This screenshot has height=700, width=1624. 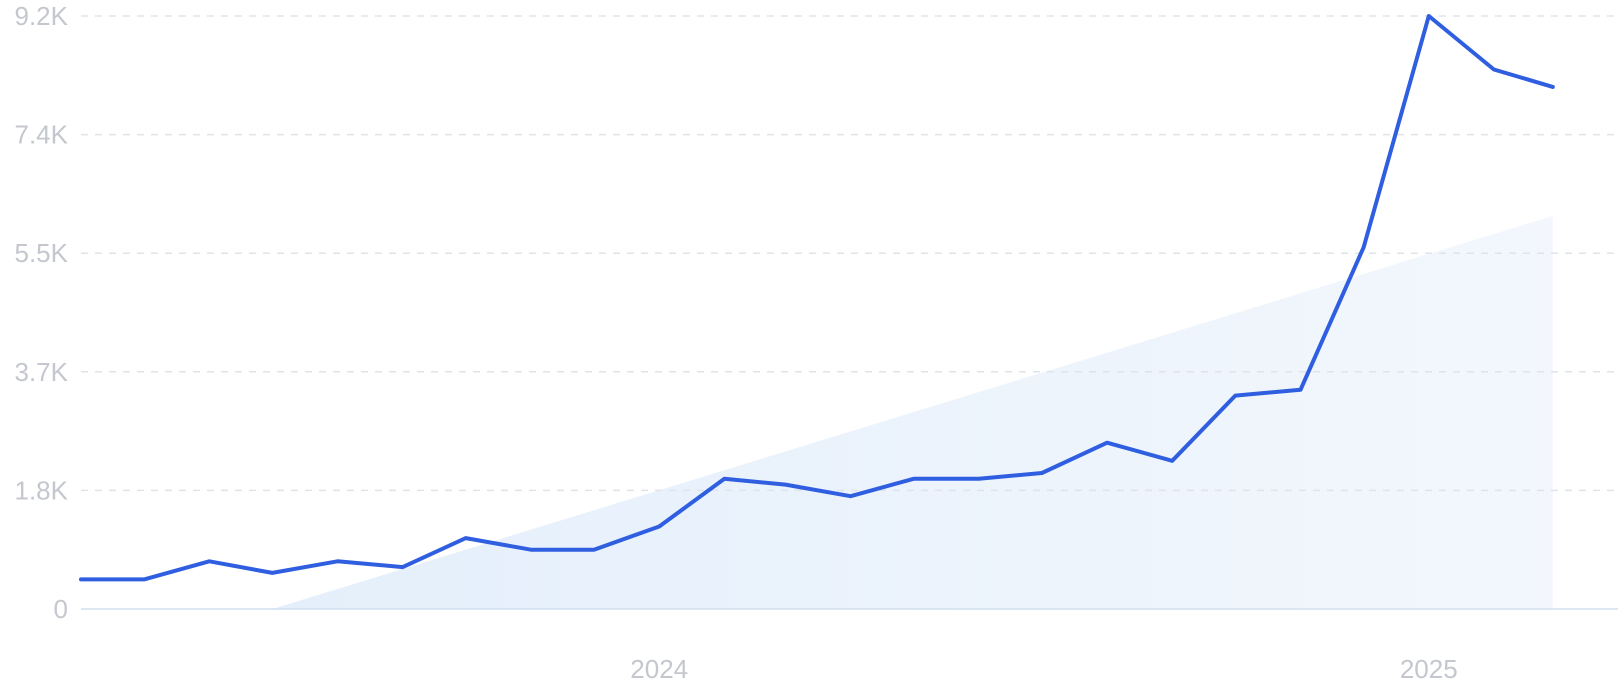 What do you see at coordinates (42, 490) in the screenshot?
I see `y-tick-label: 1.8K` at bounding box center [42, 490].